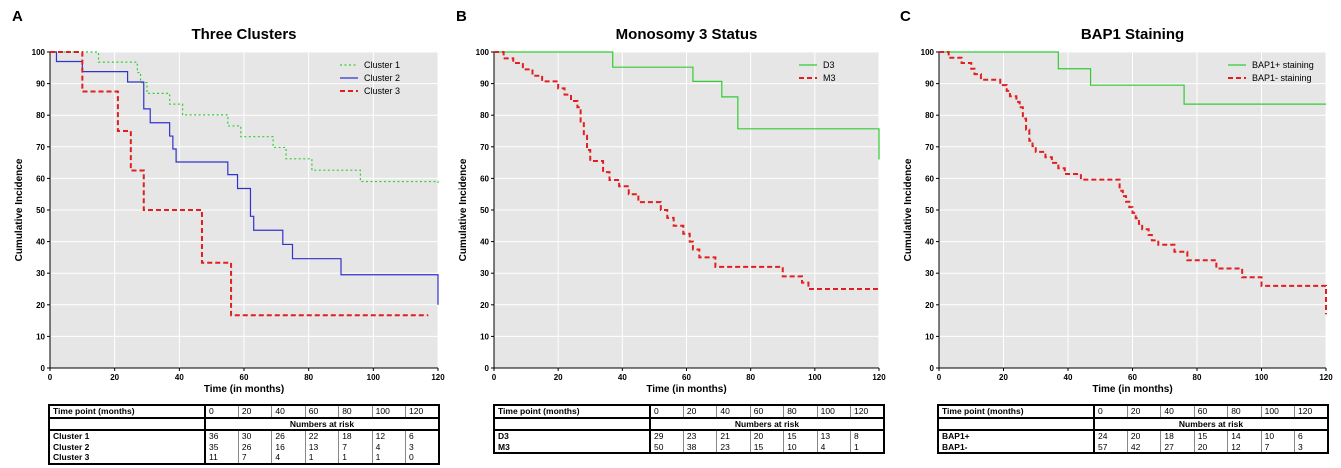 This screenshot has height=468, width=1341. I want to click on legend-label: BAP1+ staining, so click(1283, 65).